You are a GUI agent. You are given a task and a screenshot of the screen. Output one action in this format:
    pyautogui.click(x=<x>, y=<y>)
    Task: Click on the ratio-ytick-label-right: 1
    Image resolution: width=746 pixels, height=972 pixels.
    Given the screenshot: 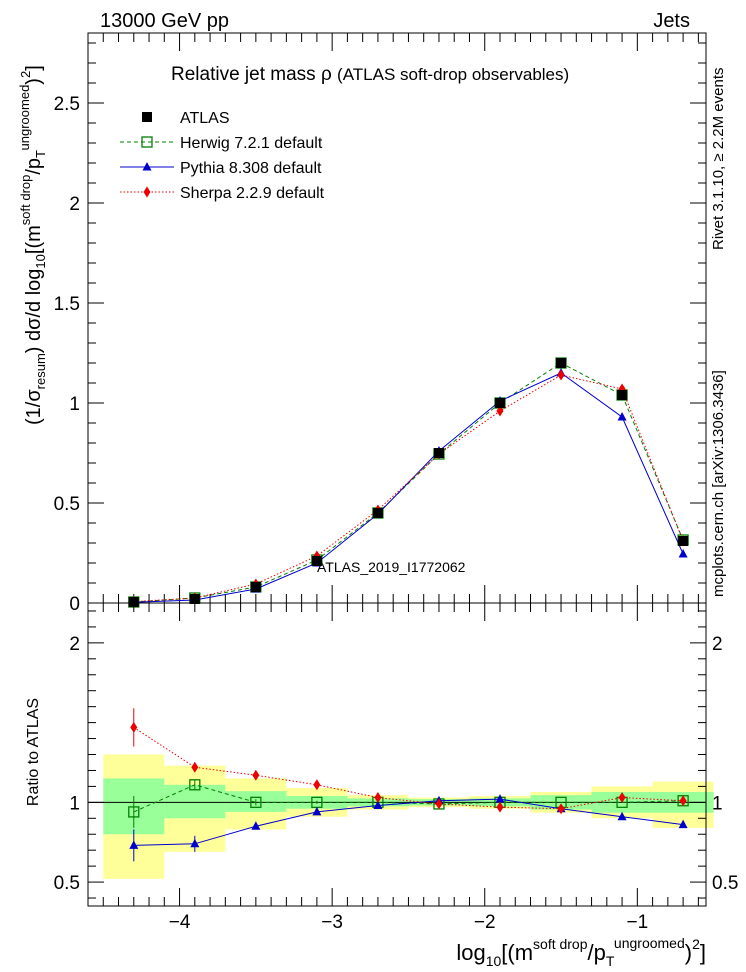 What is the action you would take?
    pyautogui.click(x=717, y=803)
    